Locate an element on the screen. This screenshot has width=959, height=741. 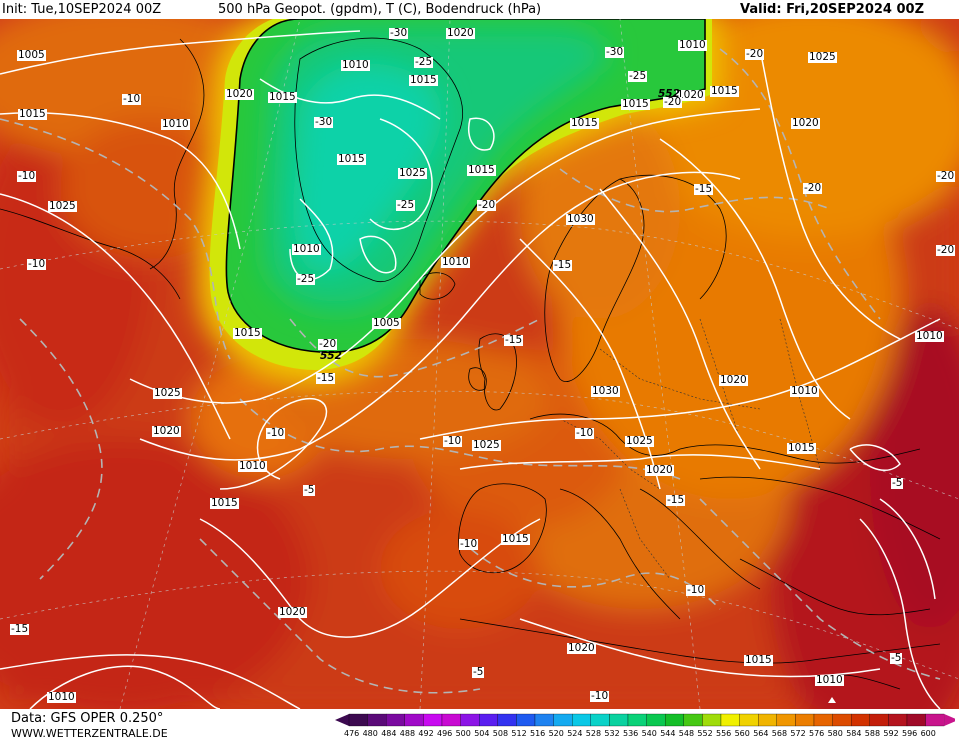
geopotential-label: 552 is located at coordinates (669, 94).